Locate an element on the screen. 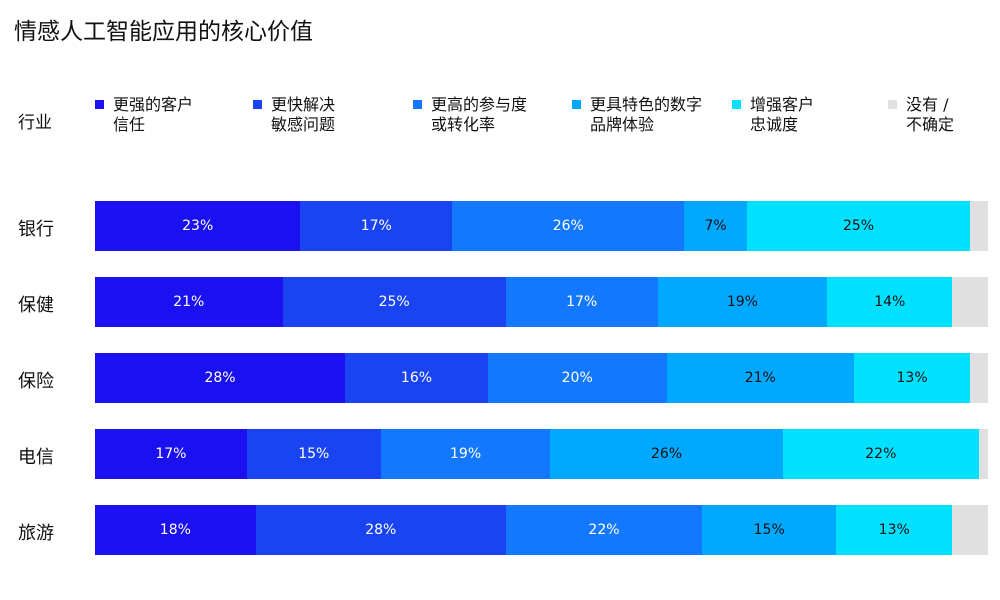  legend-item: 没有 / 不确定 is located at coordinates (921, 115).